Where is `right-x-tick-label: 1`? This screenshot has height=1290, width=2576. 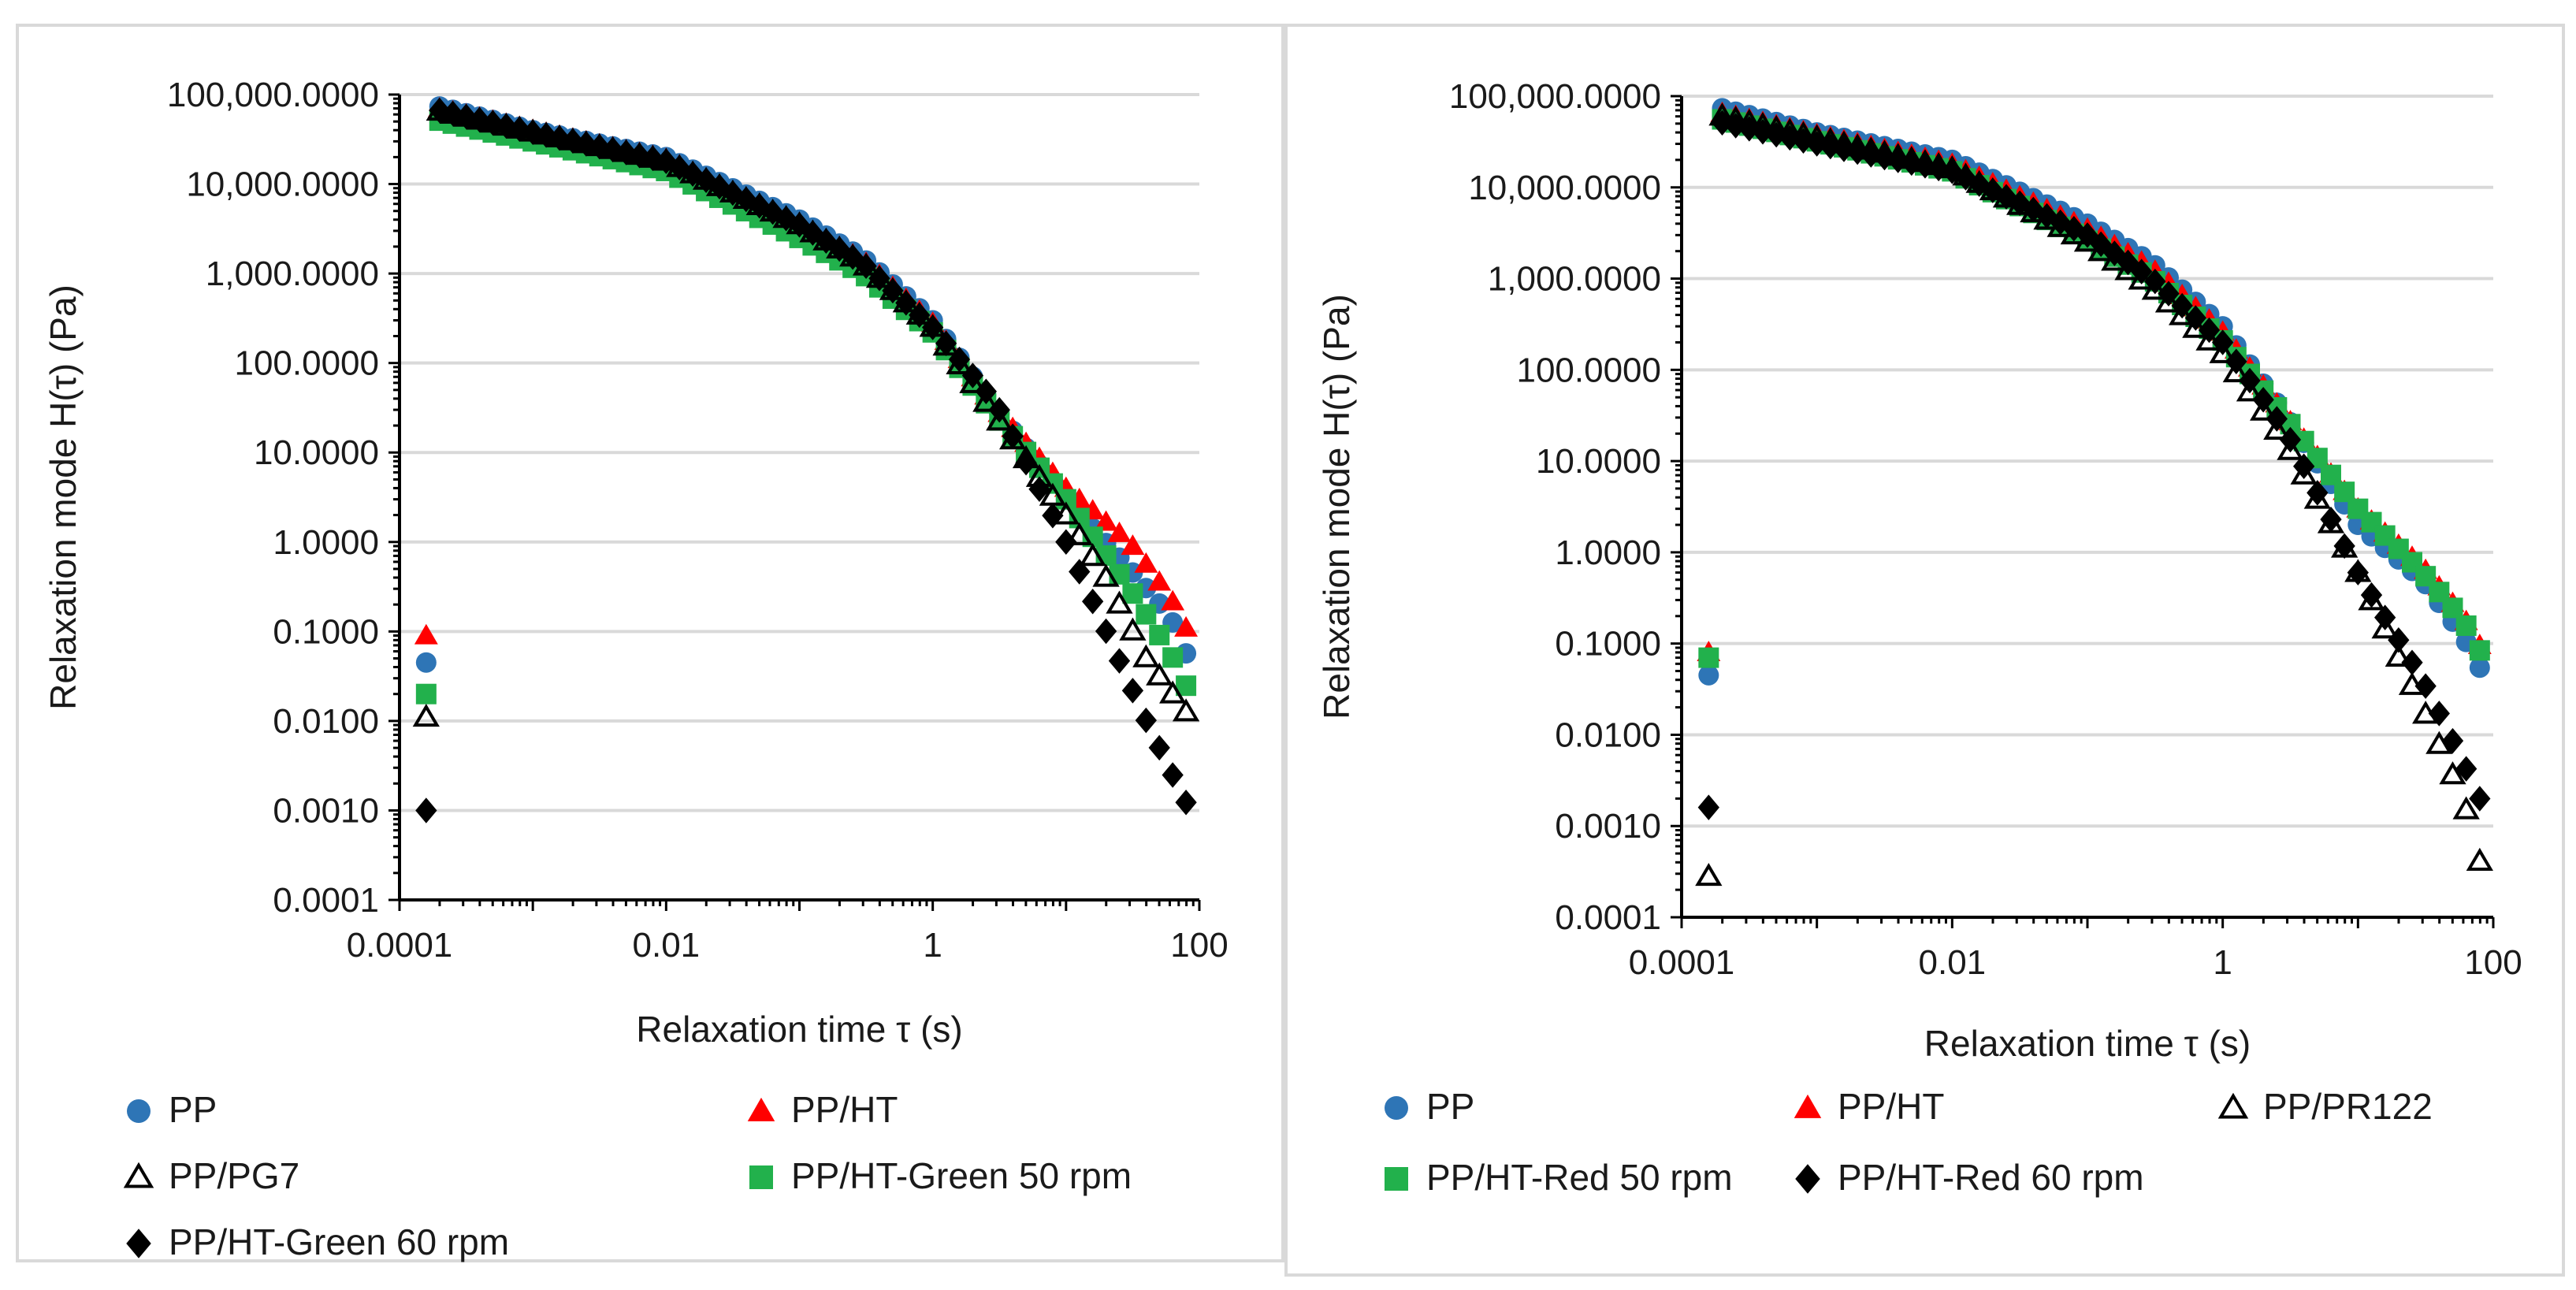 right-x-tick-label: 1 is located at coordinates (2222, 962).